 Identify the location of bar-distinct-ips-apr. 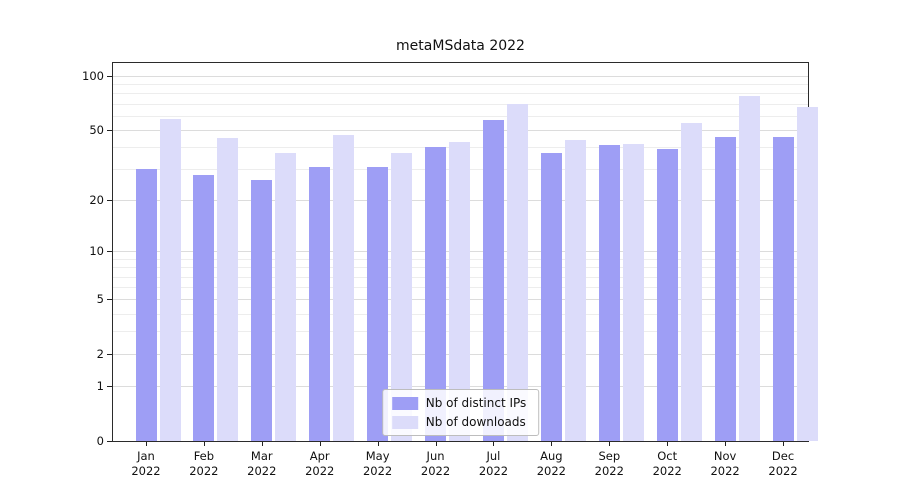
(320, 303).